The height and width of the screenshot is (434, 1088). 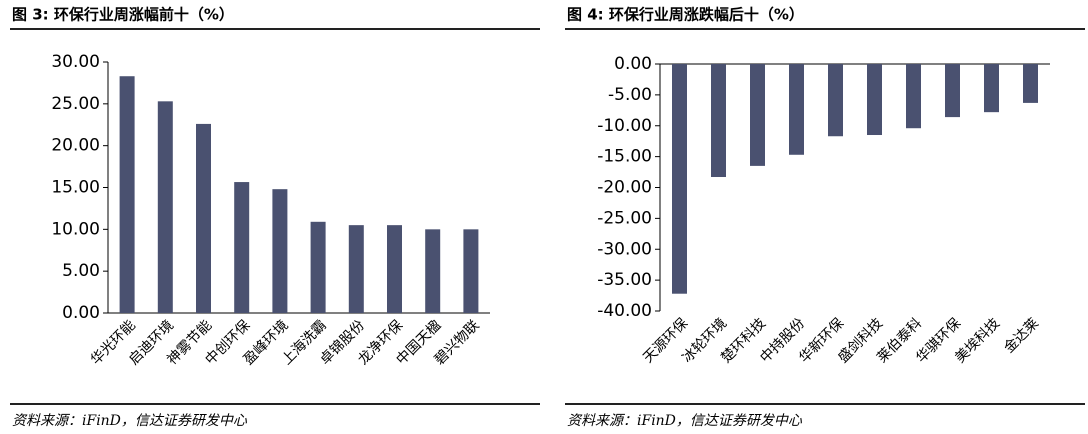 I want to click on y-tick-label: 30.00, so click(x=75, y=62).